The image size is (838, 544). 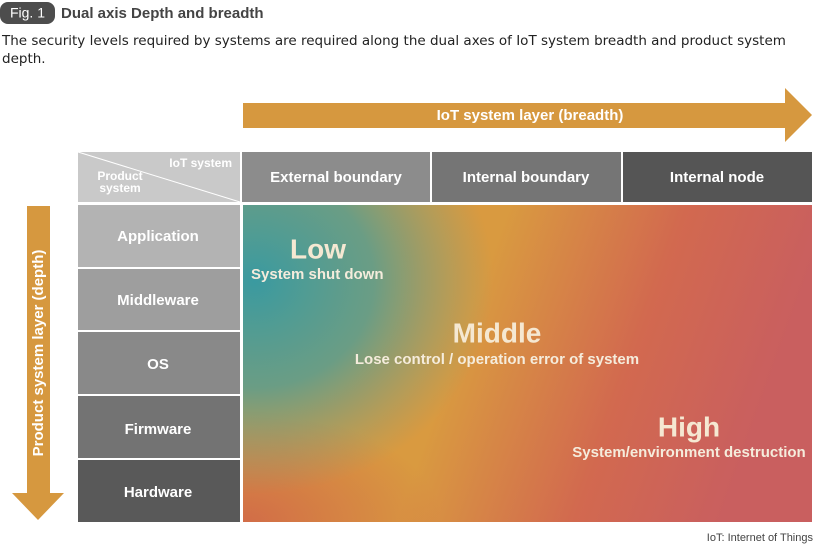 I want to click on horizontal-arrow, so click(x=527, y=115).